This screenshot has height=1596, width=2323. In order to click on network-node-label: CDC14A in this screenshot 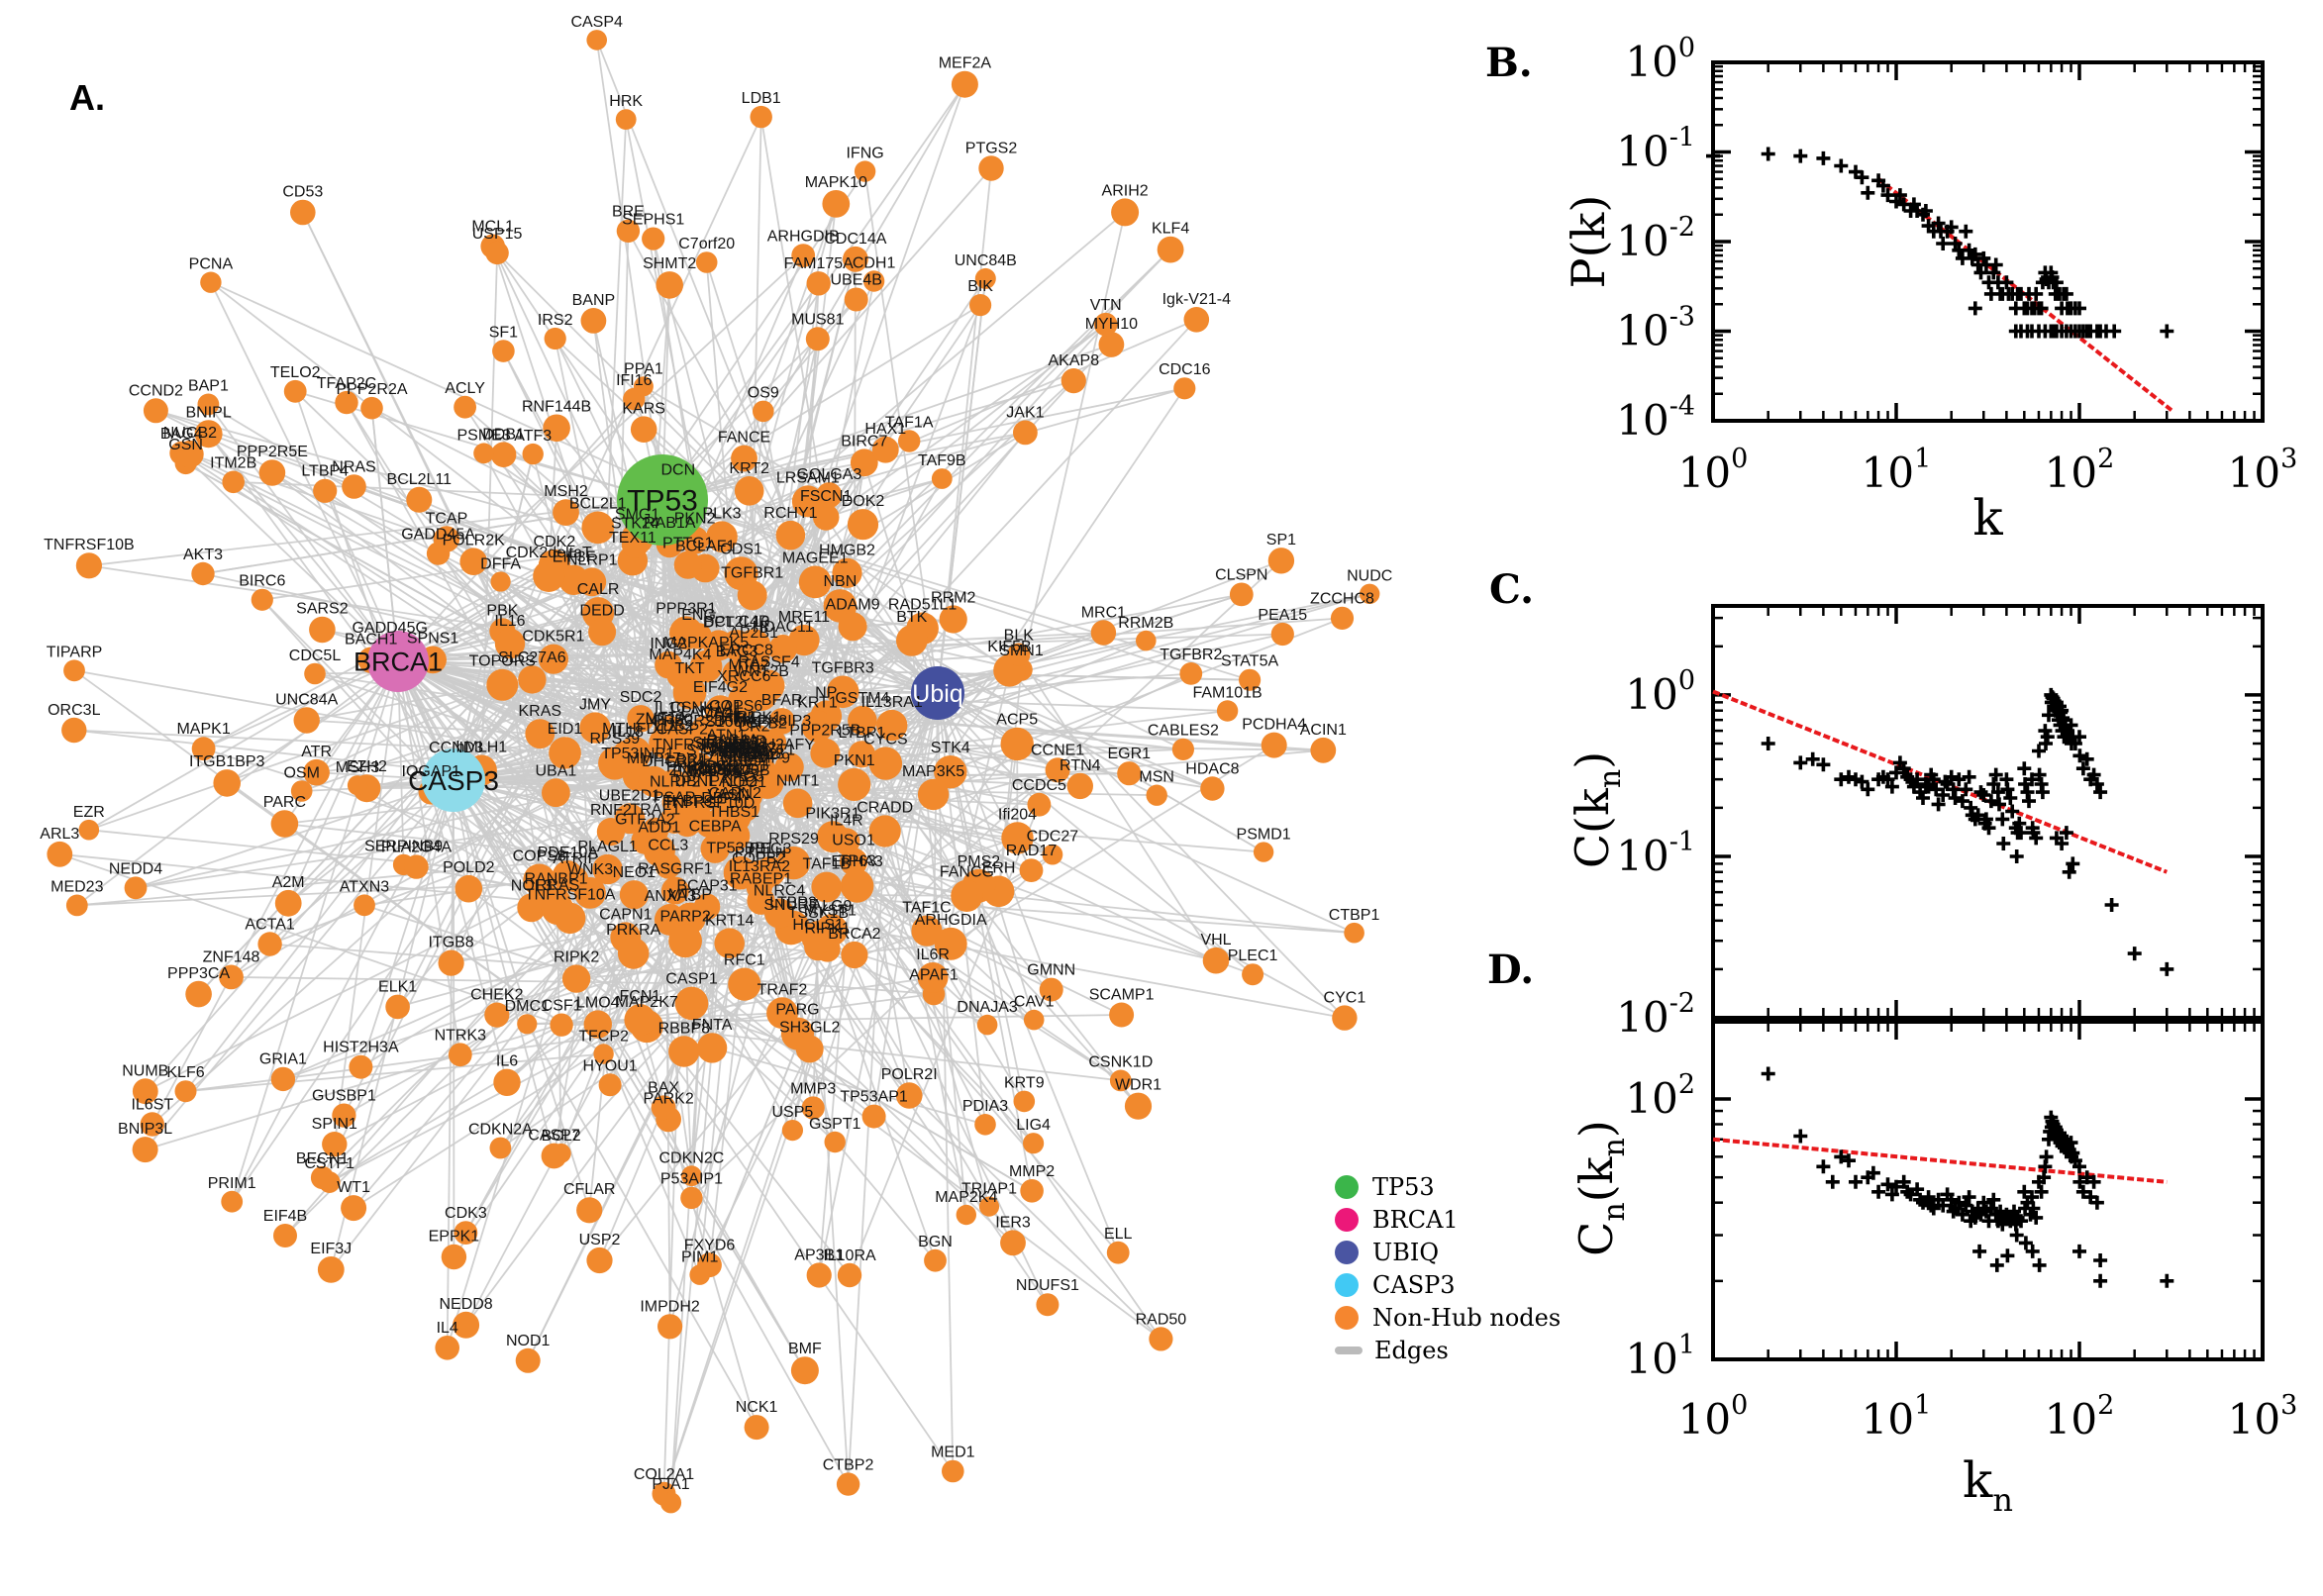, I will do `click(855, 239)`.